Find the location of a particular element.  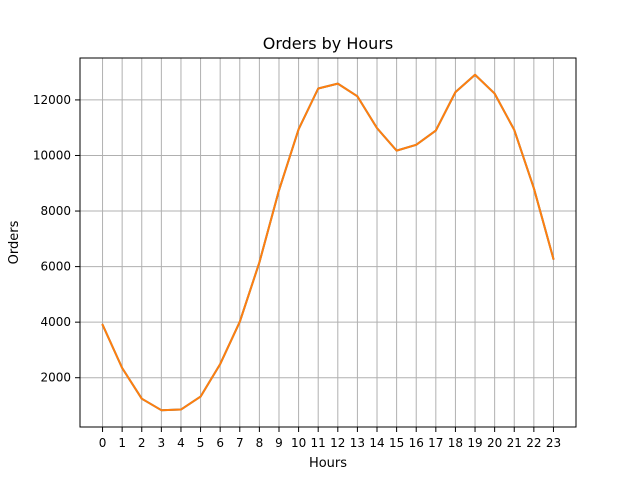

x-tick-label: 7 is located at coordinates (240, 443).